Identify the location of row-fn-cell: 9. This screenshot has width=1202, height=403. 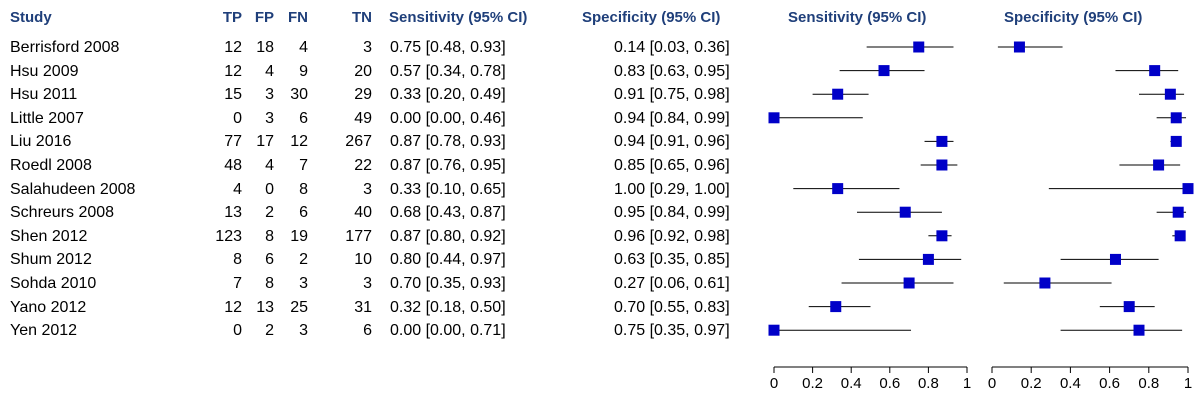
(303, 71).